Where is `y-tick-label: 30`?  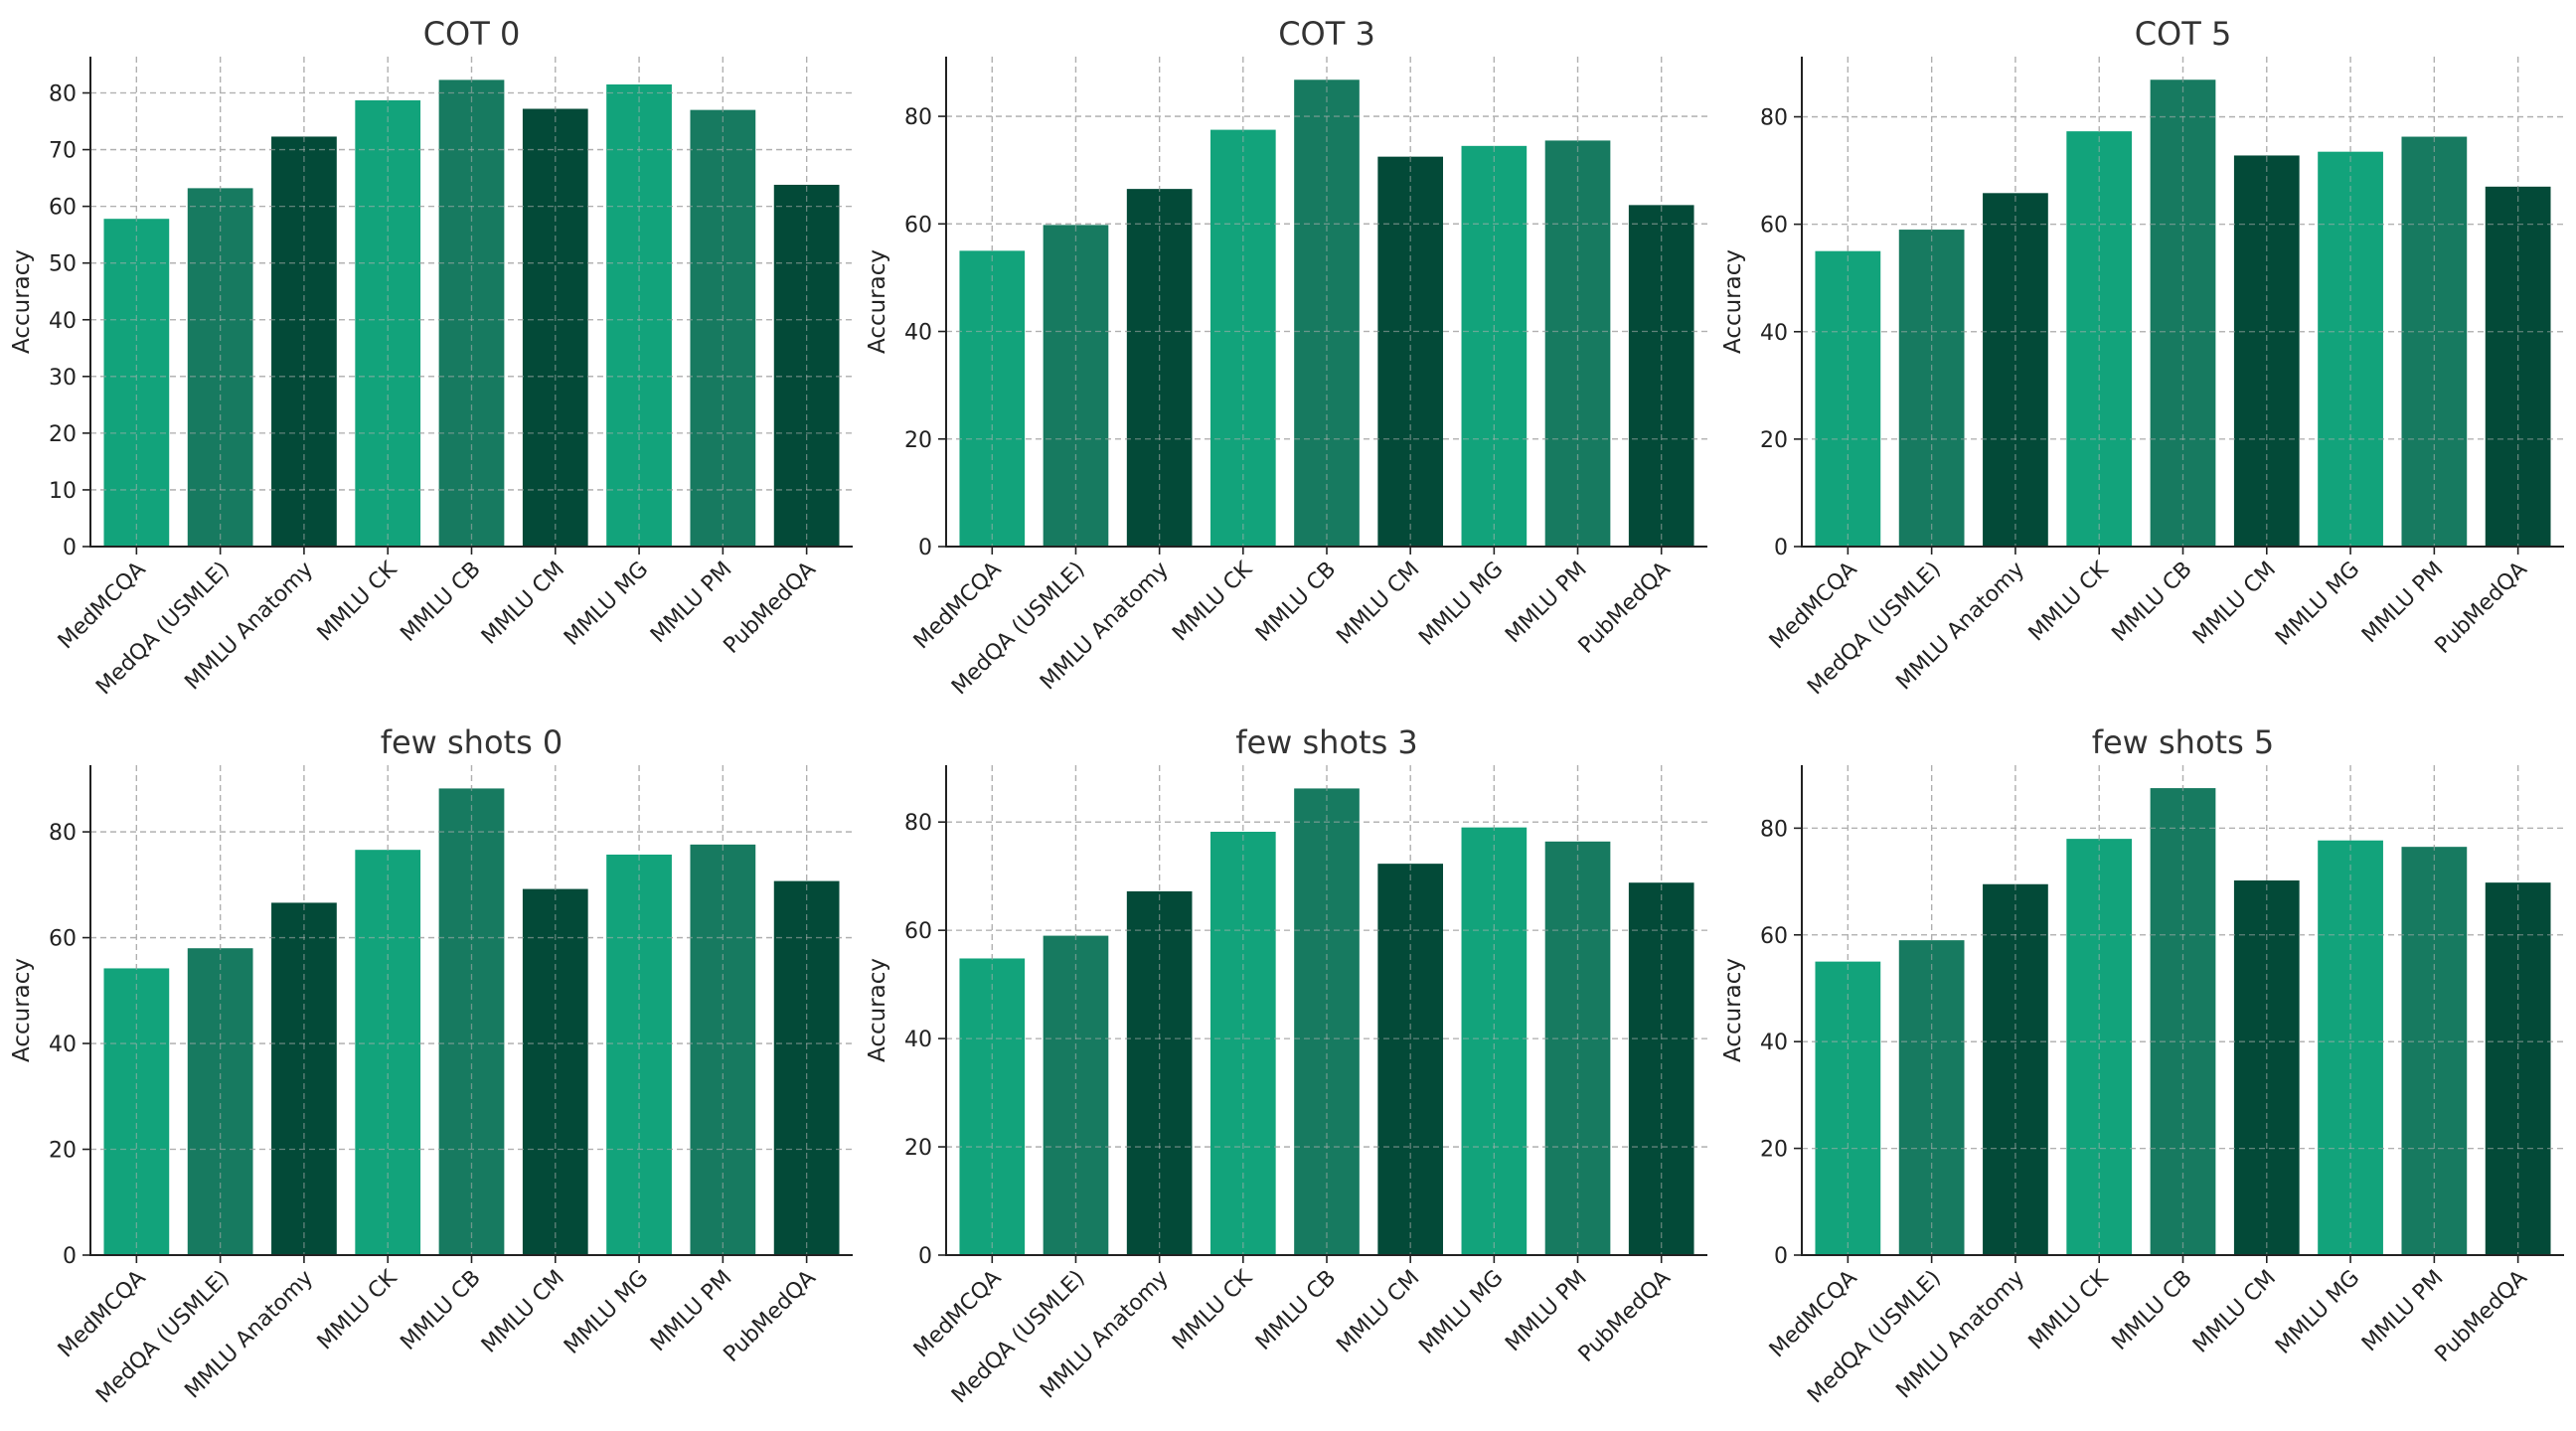
y-tick-label: 30 is located at coordinates (63, 378).